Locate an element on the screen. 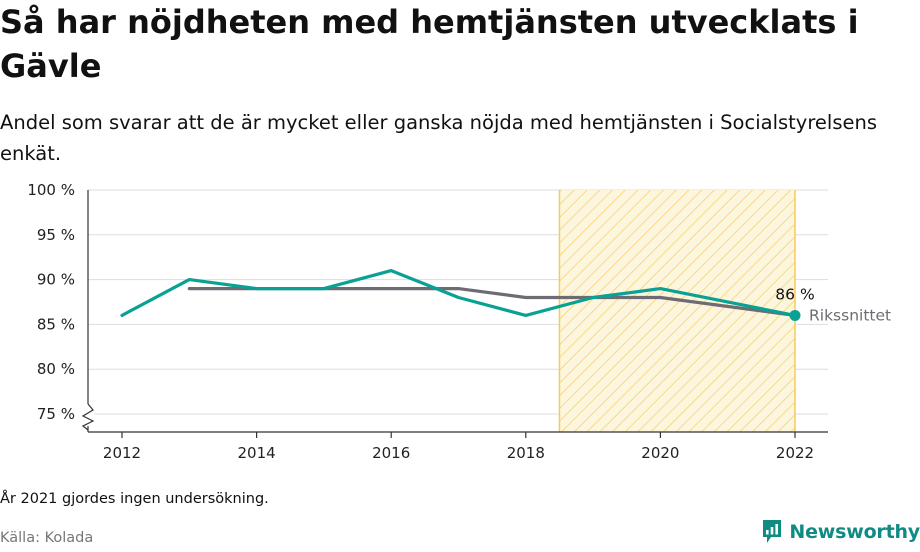  brand-logo: Newsworthy is located at coordinates (840, 532).